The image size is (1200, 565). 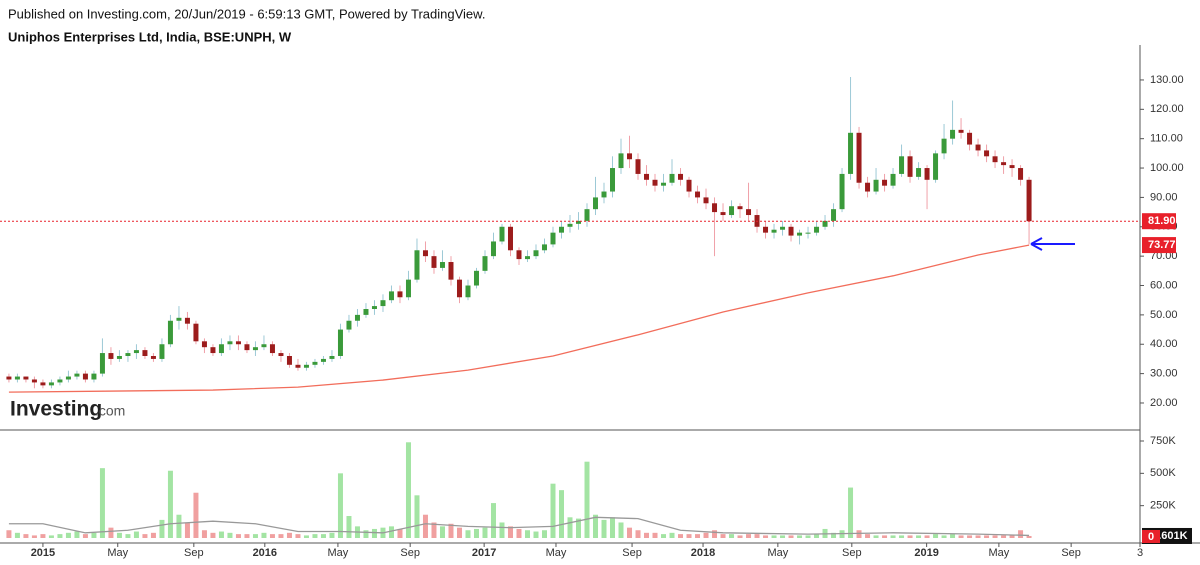 I want to click on y-tick-label: 120.00, so click(x=1167, y=109).